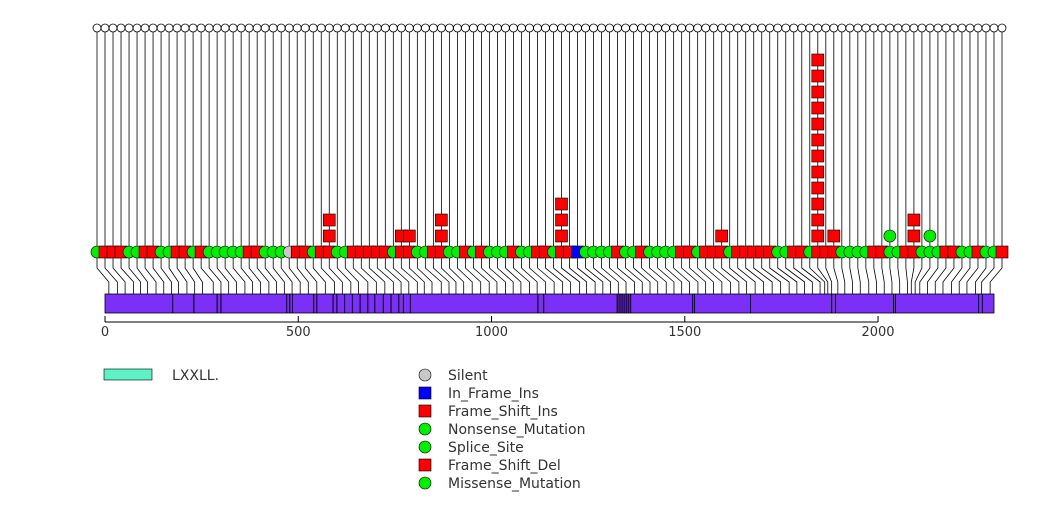 The height and width of the screenshot is (524, 1047). Describe the element at coordinates (504, 466) in the screenshot. I see `legend-label-frame-shift-del: Frame_Shift_Del` at that location.